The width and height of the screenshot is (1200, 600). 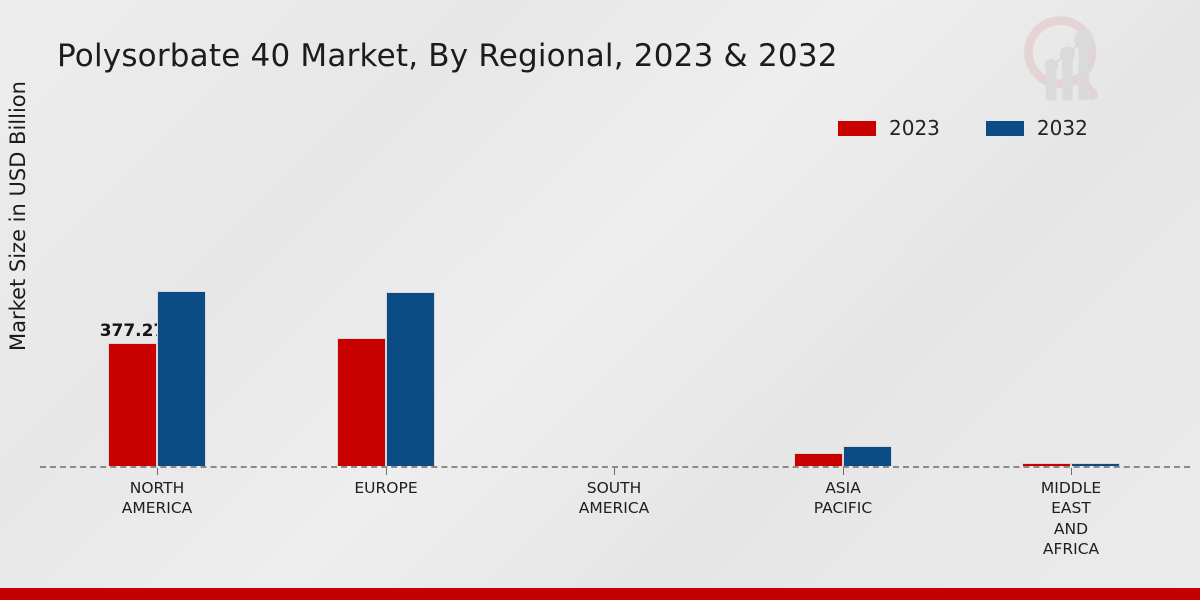 I want to click on category-label-line: EUROPE, so click(x=386, y=488).